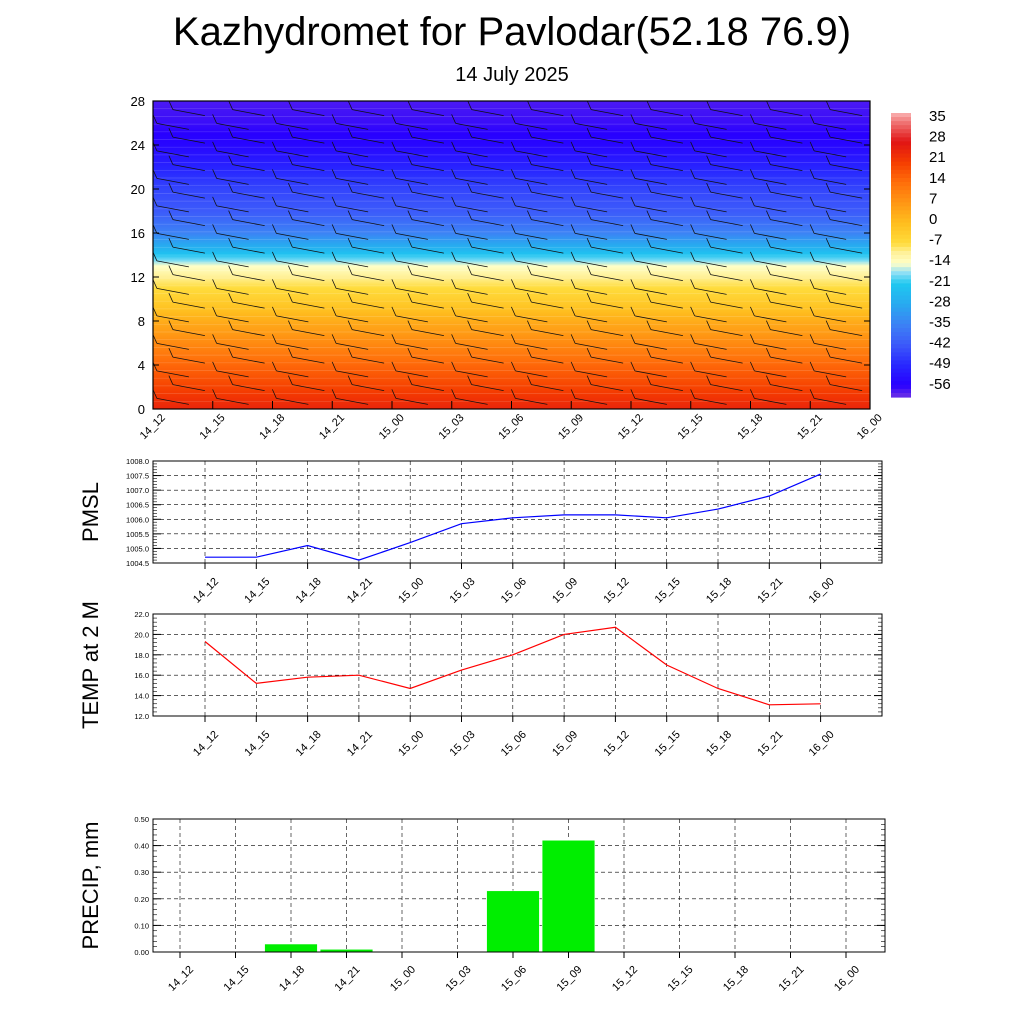 Image resolution: width=1024 pixels, height=1024 pixels. I want to click on colorbar-label: 0, so click(933, 219).